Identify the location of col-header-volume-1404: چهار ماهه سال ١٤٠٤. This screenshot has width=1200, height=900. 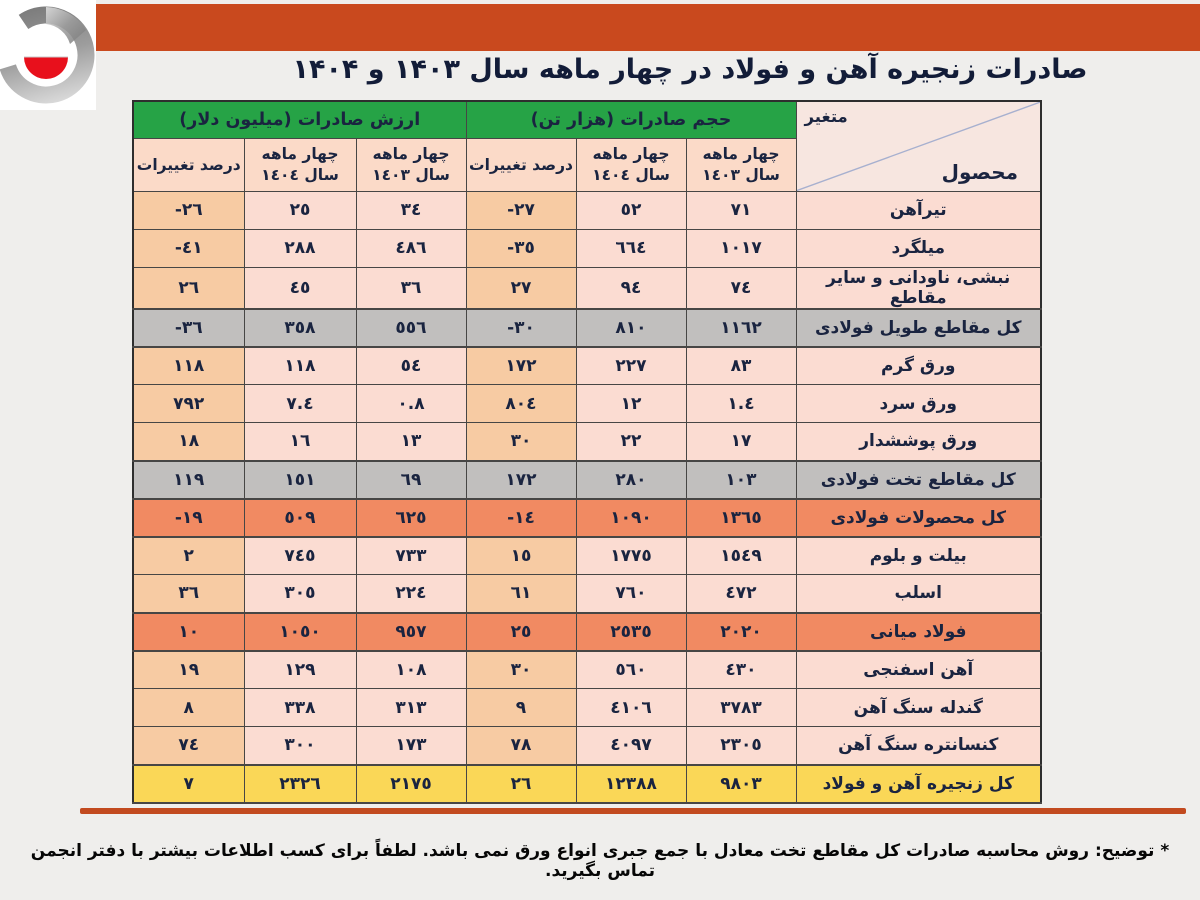
(631, 164).